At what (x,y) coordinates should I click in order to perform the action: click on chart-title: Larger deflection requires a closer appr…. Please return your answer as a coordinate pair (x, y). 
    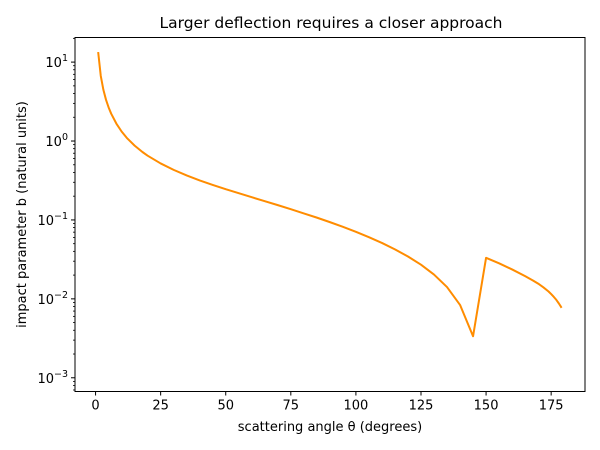
    Looking at the image, I should click on (330, 23).